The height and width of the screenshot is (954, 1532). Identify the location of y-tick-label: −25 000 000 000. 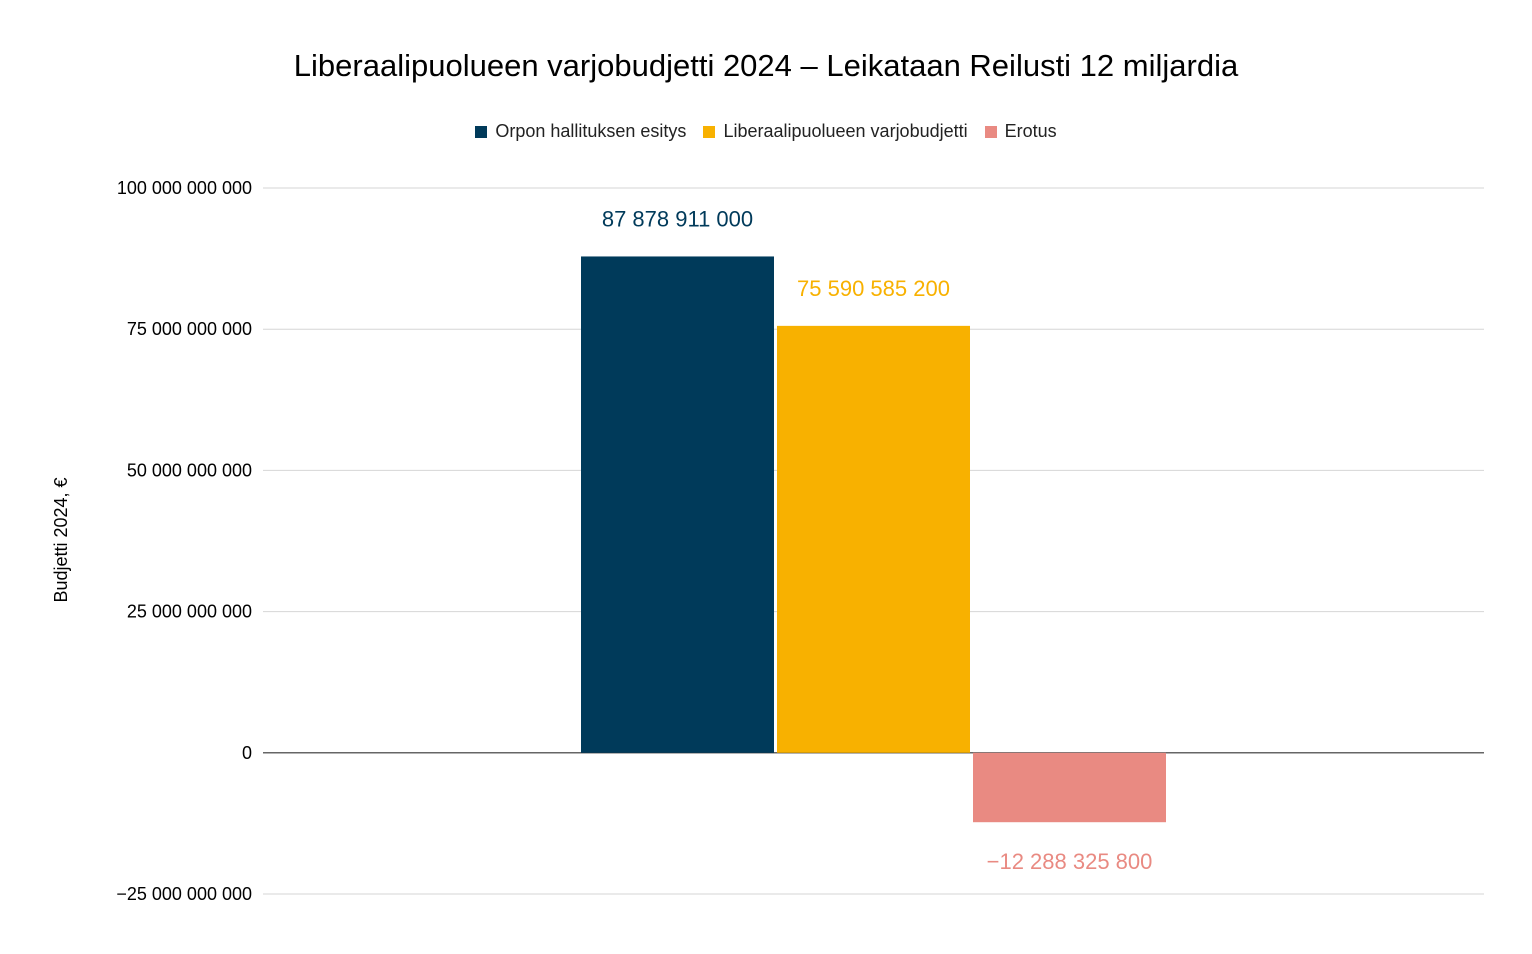
(184, 894).